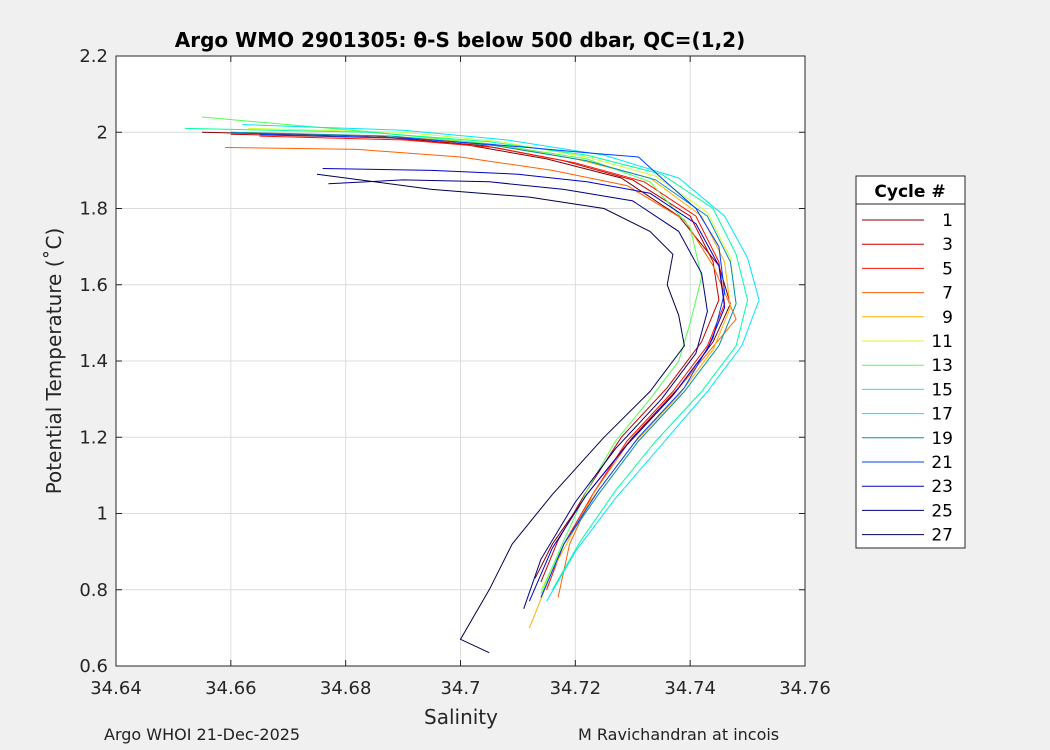 Image resolution: width=1050 pixels, height=750 pixels. I want to click on y-tick-label: 1, so click(102, 514).